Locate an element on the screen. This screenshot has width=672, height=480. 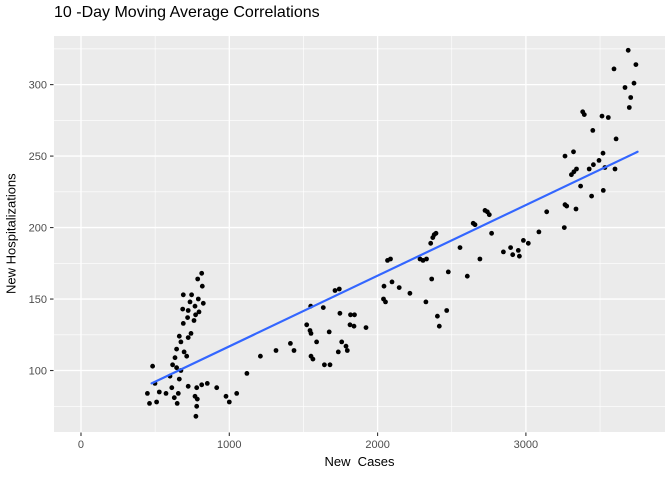
x-tick-label: 3000 is located at coordinates (526, 445).